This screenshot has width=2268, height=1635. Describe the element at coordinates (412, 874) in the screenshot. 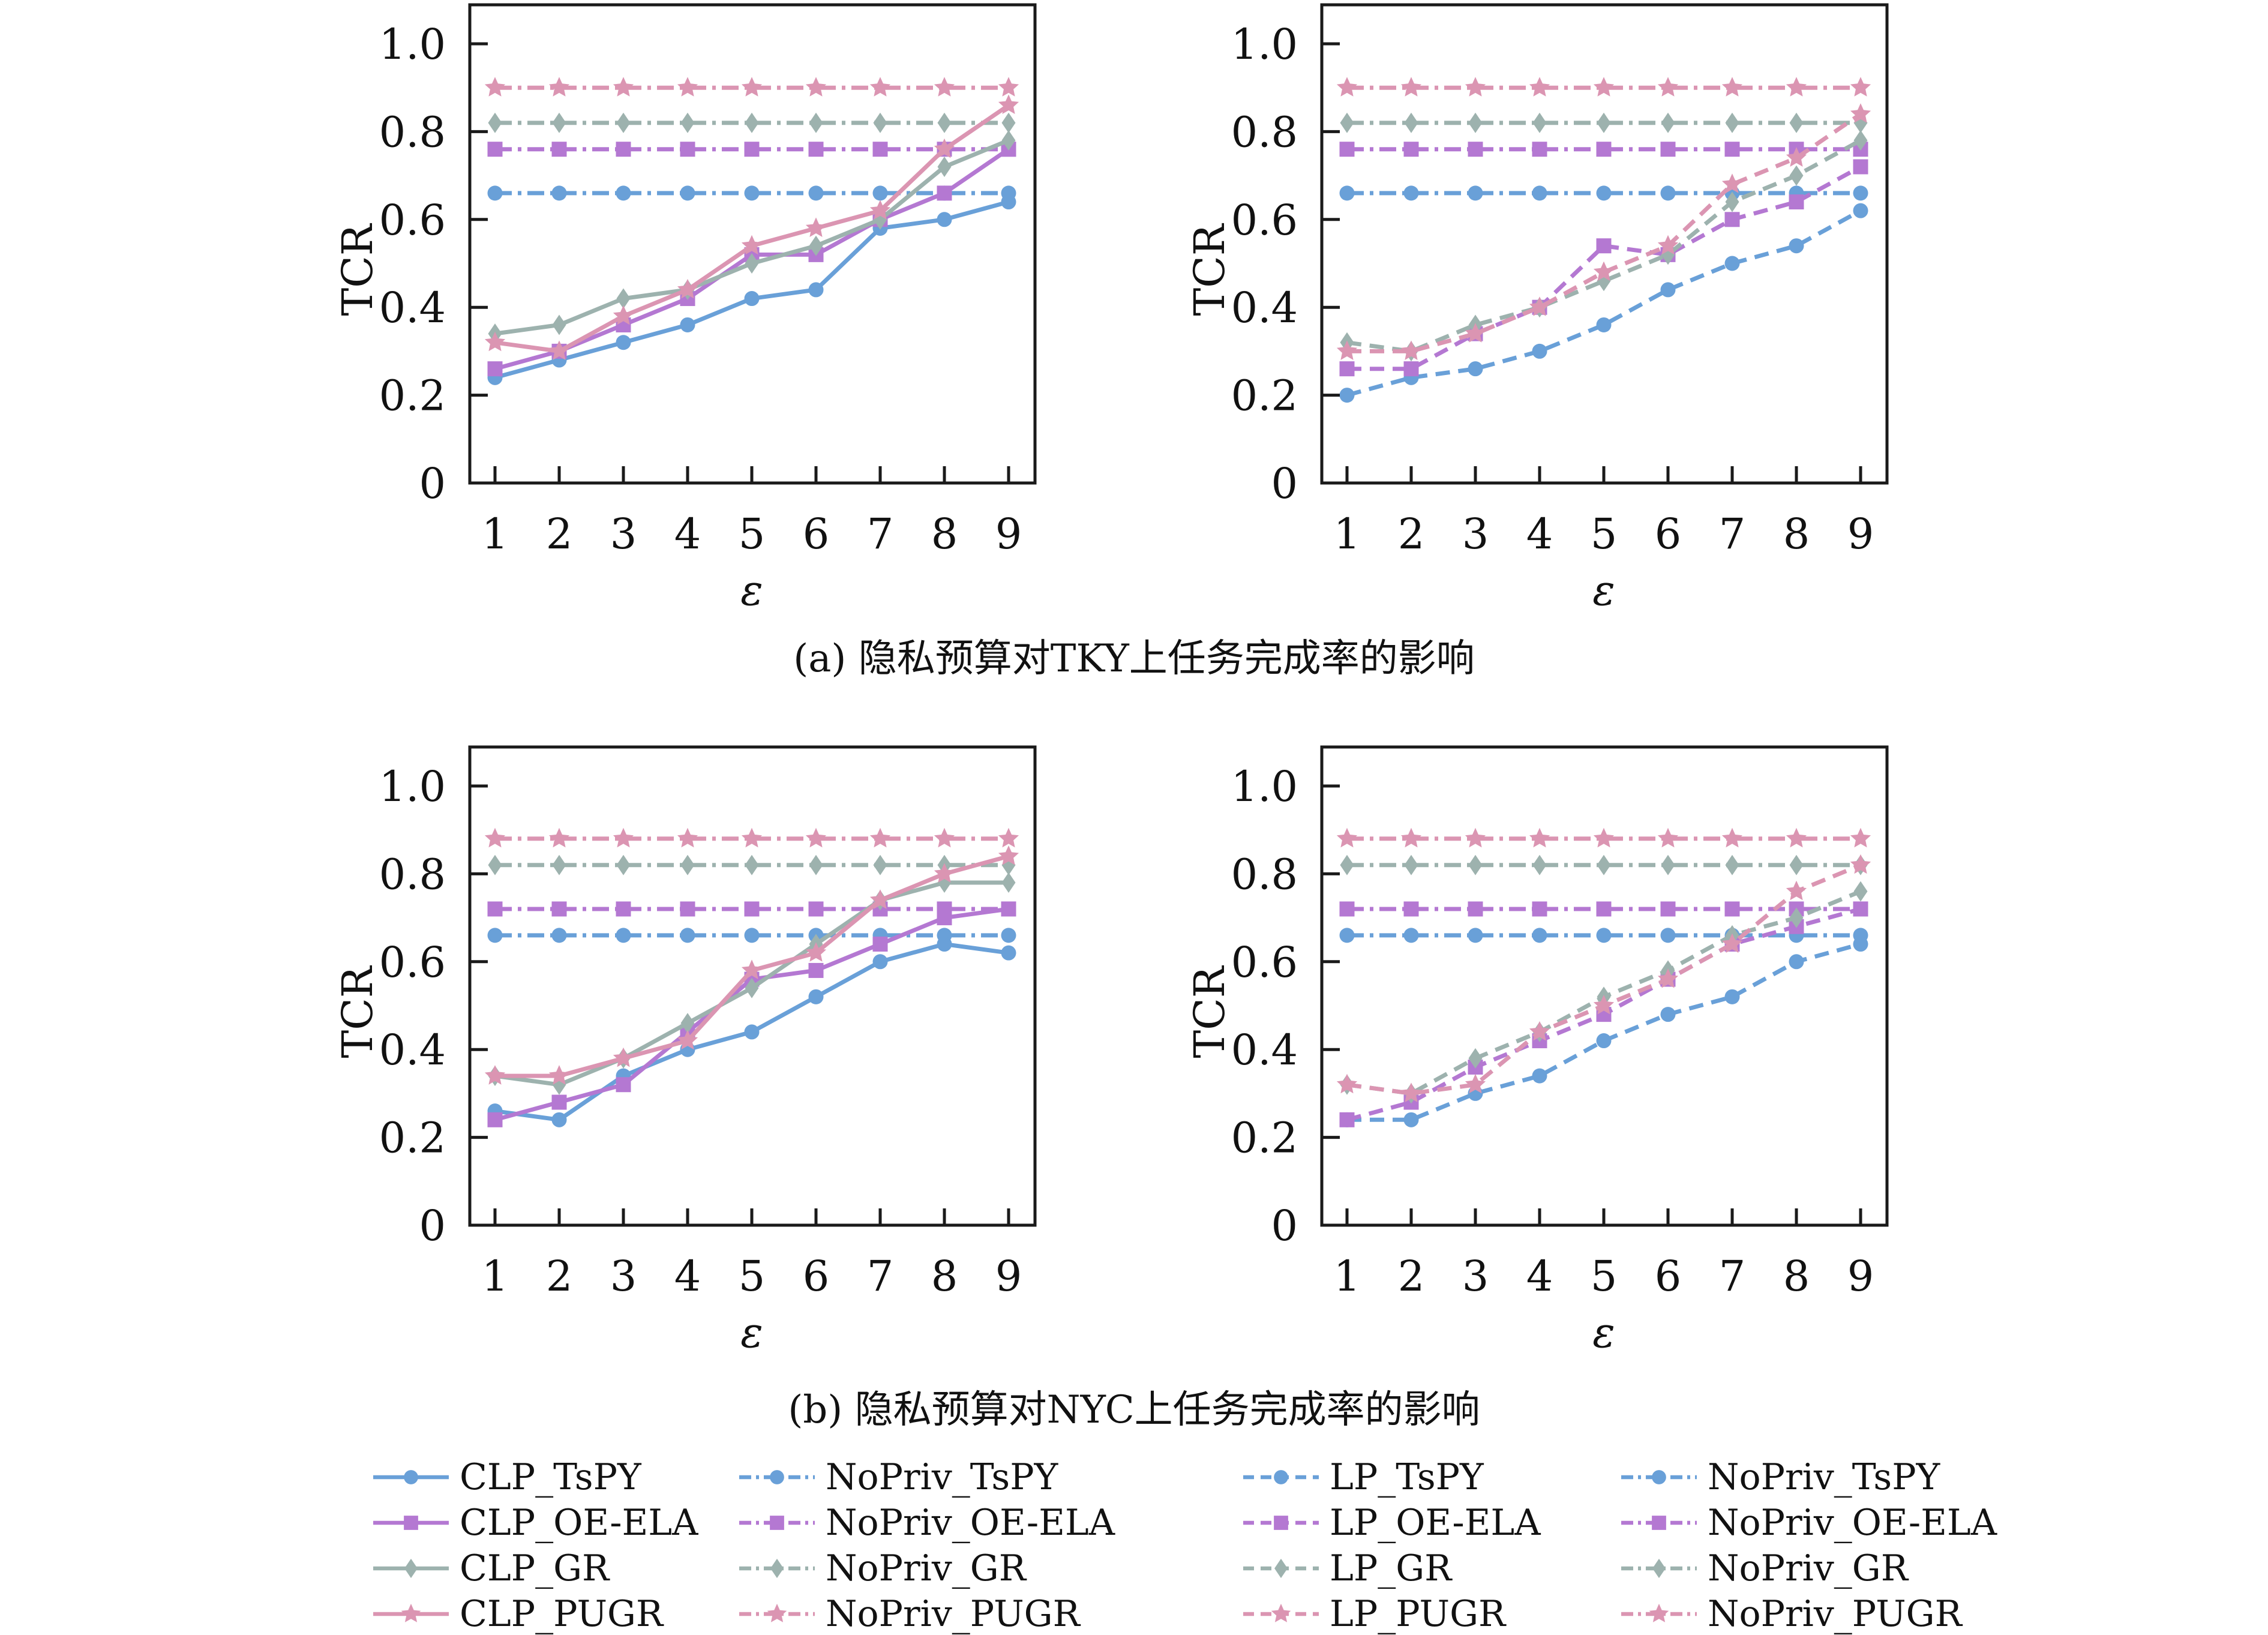

I see `y-tick-label: 0.8` at that location.